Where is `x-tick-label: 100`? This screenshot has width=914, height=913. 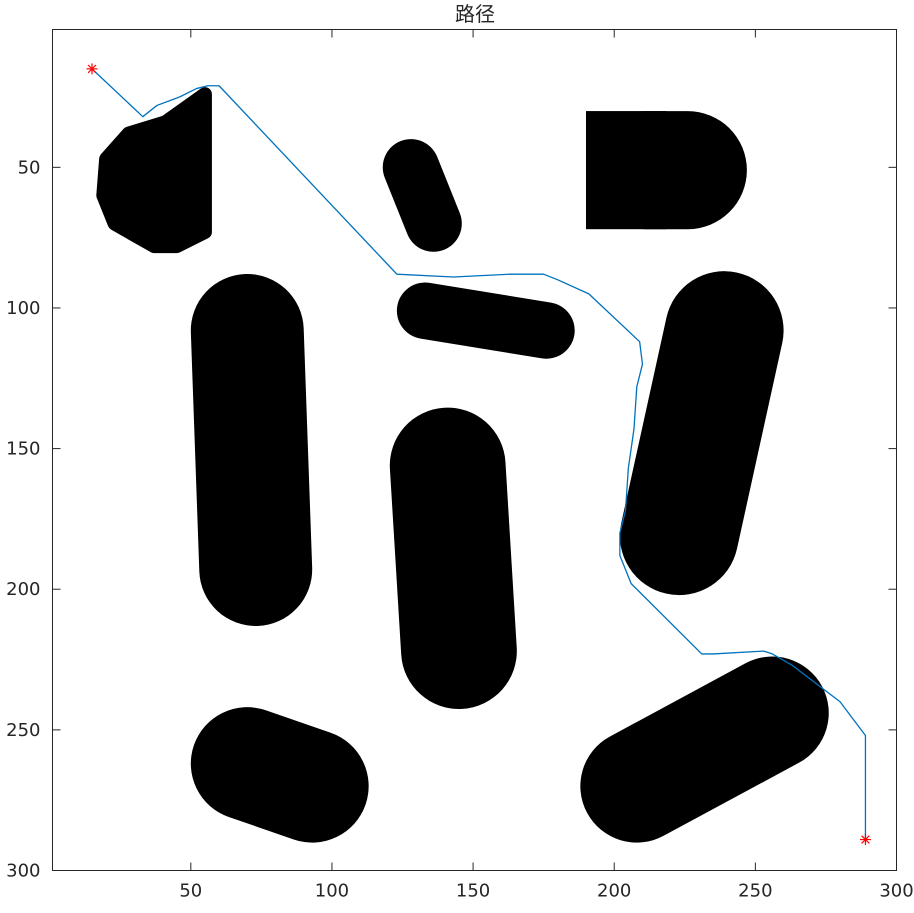
x-tick-label: 100 is located at coordinates (332, 891).